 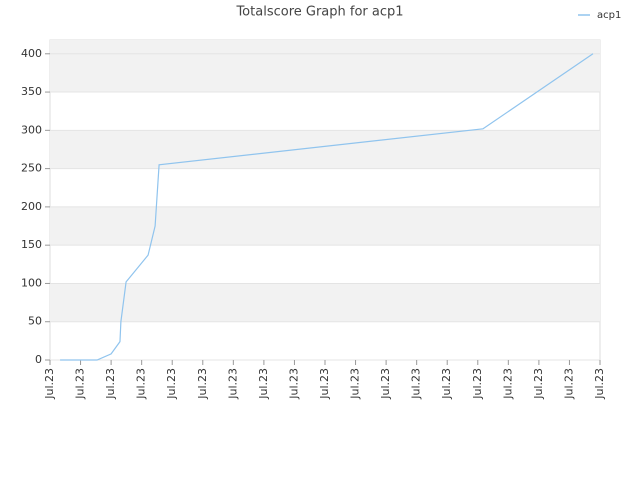 I want to click on chart-title: Totalscore Graph for acp1, so click(x=319, y=12).